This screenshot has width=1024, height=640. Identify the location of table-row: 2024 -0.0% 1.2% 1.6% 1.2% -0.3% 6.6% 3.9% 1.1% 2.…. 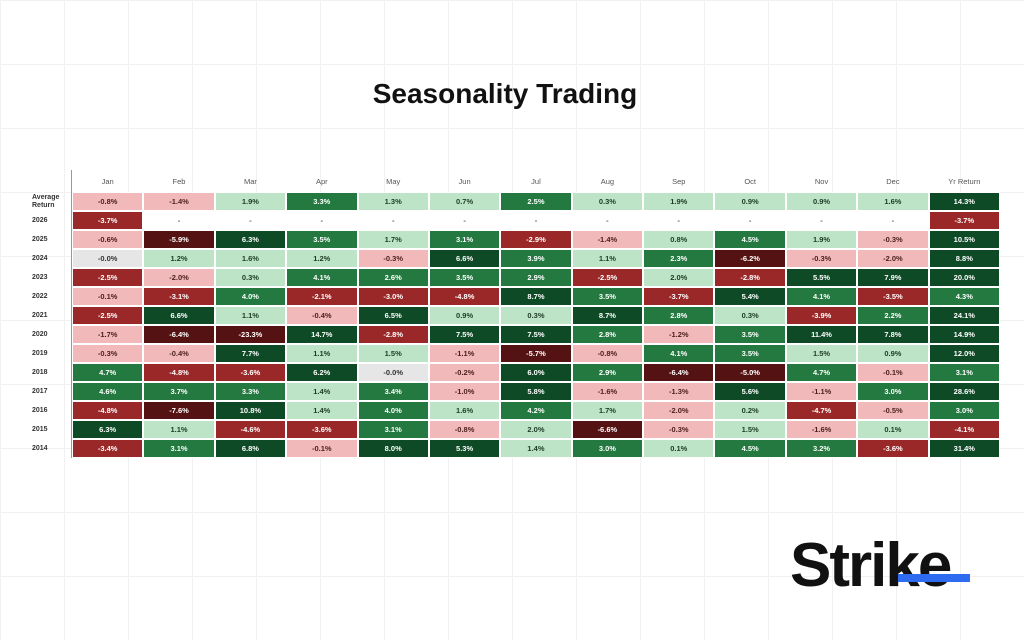
(515, 258).